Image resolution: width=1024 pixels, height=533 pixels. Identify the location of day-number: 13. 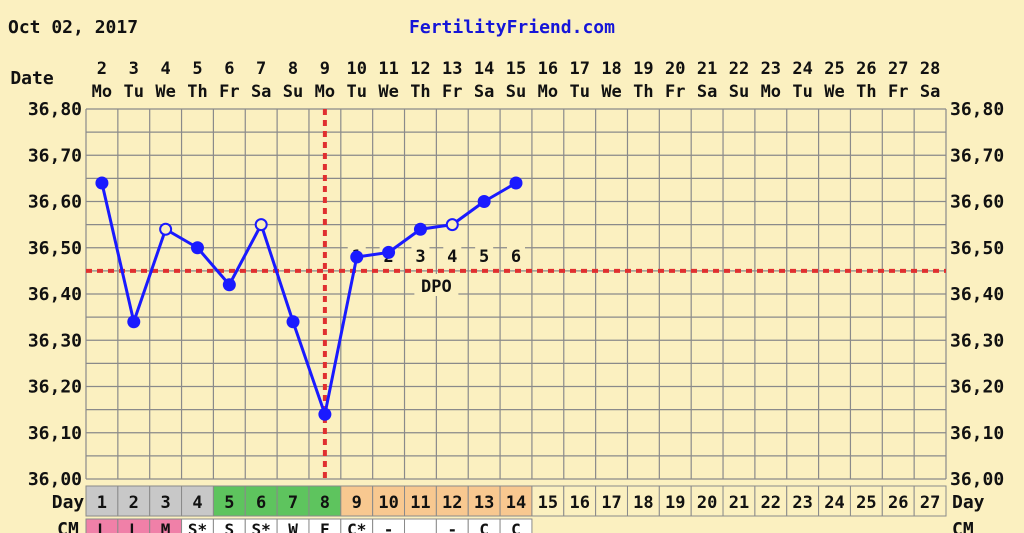
(484, 503).